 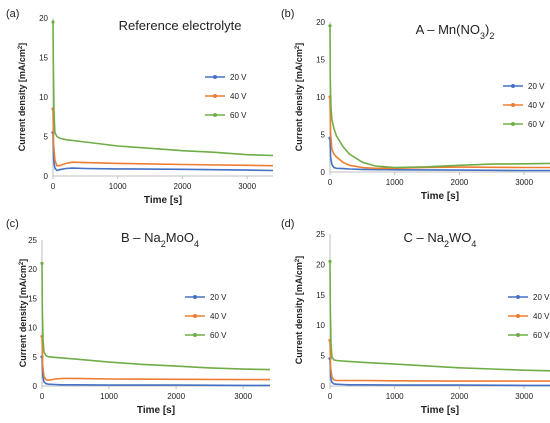 I want to click on chart-title: Reference electrolyte, so click(x=180, y=25).